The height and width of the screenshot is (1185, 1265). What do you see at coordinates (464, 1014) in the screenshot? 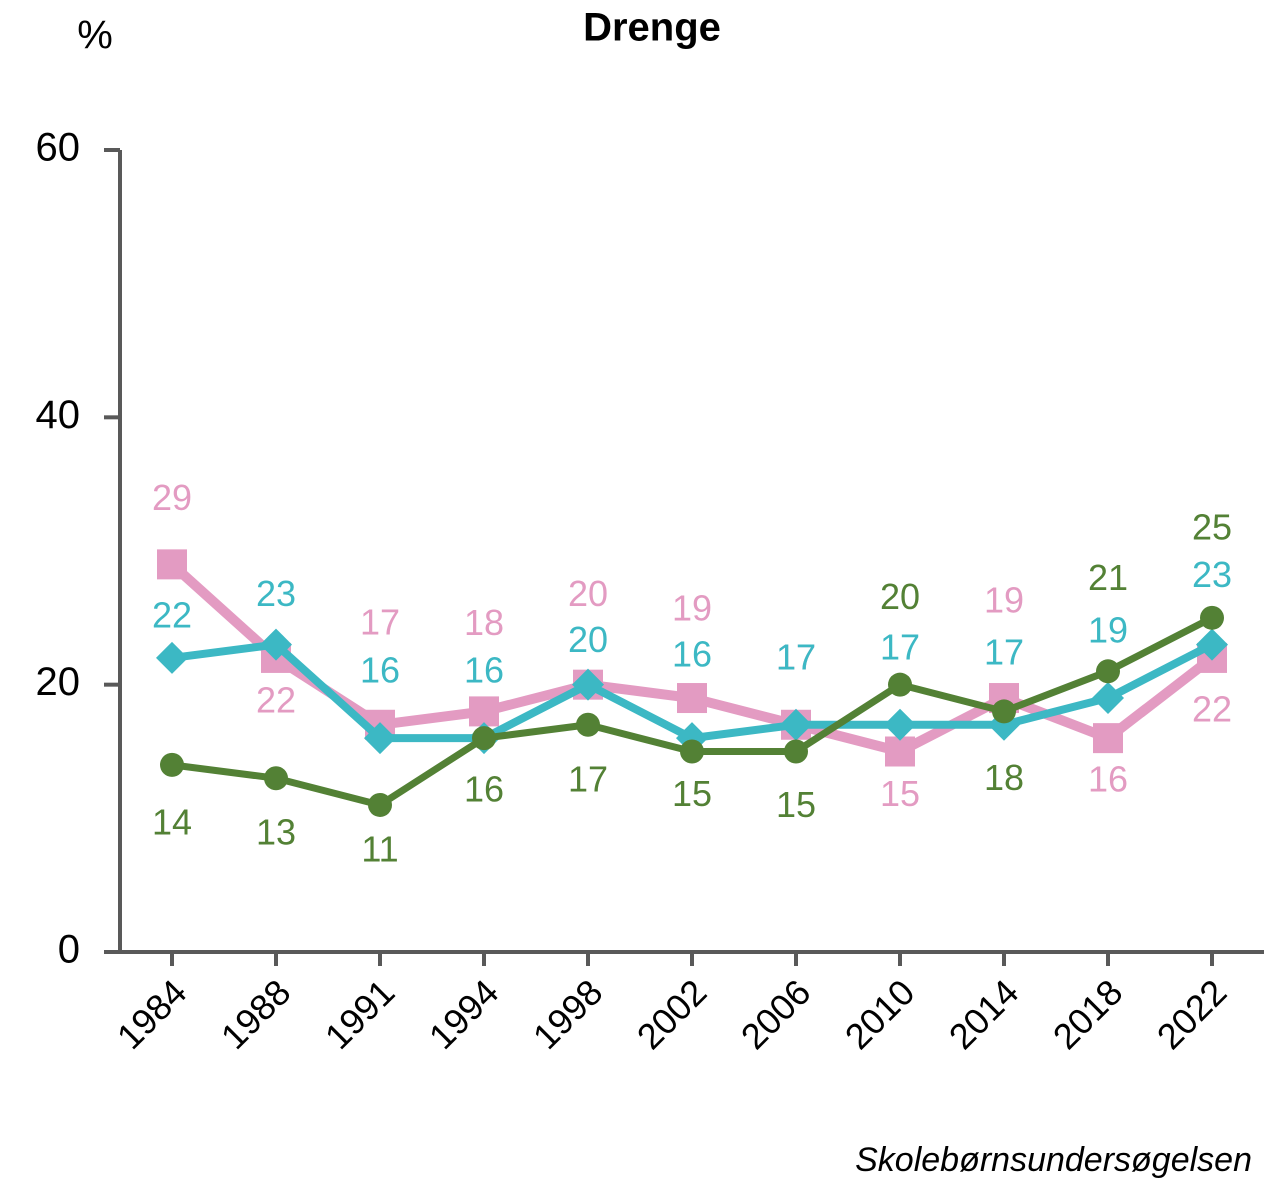
I see `x-tick-label: 1994` at bounding box center [464, 1014].